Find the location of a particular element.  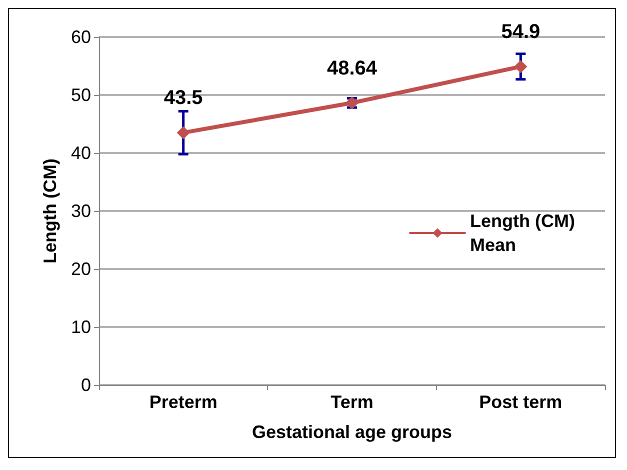

x-tick-label: Post term is located at coordinates (520, 402).